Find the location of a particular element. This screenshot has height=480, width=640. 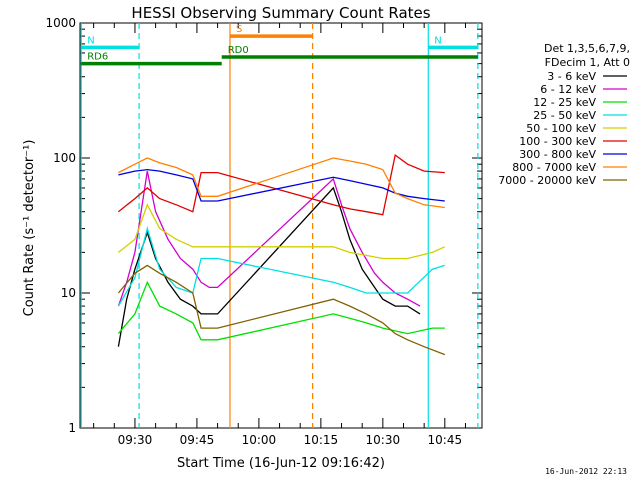

x-tick-label: 10:00 is located at coordinates (259, 440).